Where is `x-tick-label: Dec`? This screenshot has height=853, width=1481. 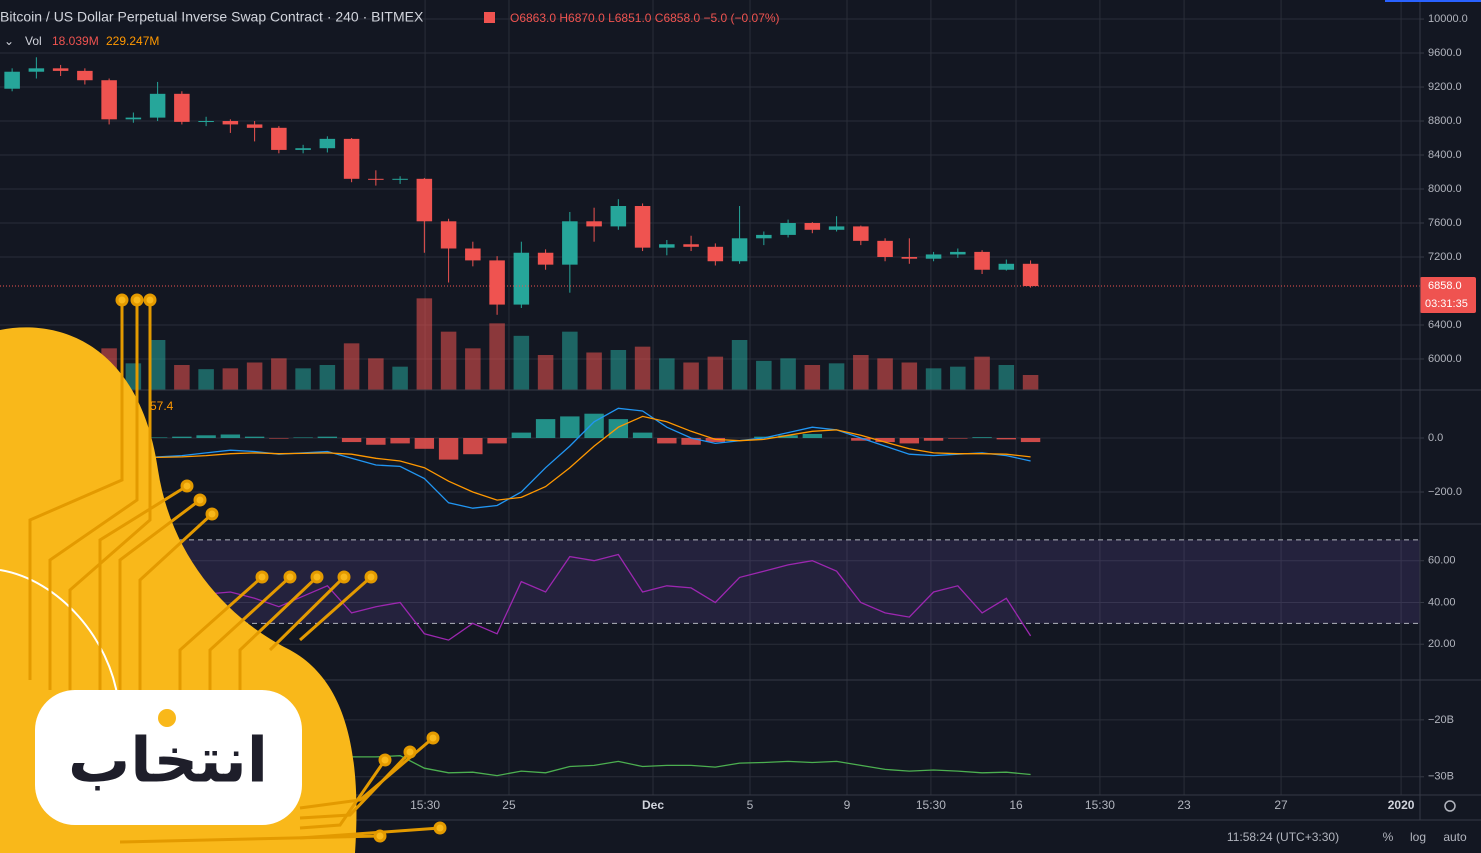
x-tick-label: Dec is located at coordinates (653, 805).